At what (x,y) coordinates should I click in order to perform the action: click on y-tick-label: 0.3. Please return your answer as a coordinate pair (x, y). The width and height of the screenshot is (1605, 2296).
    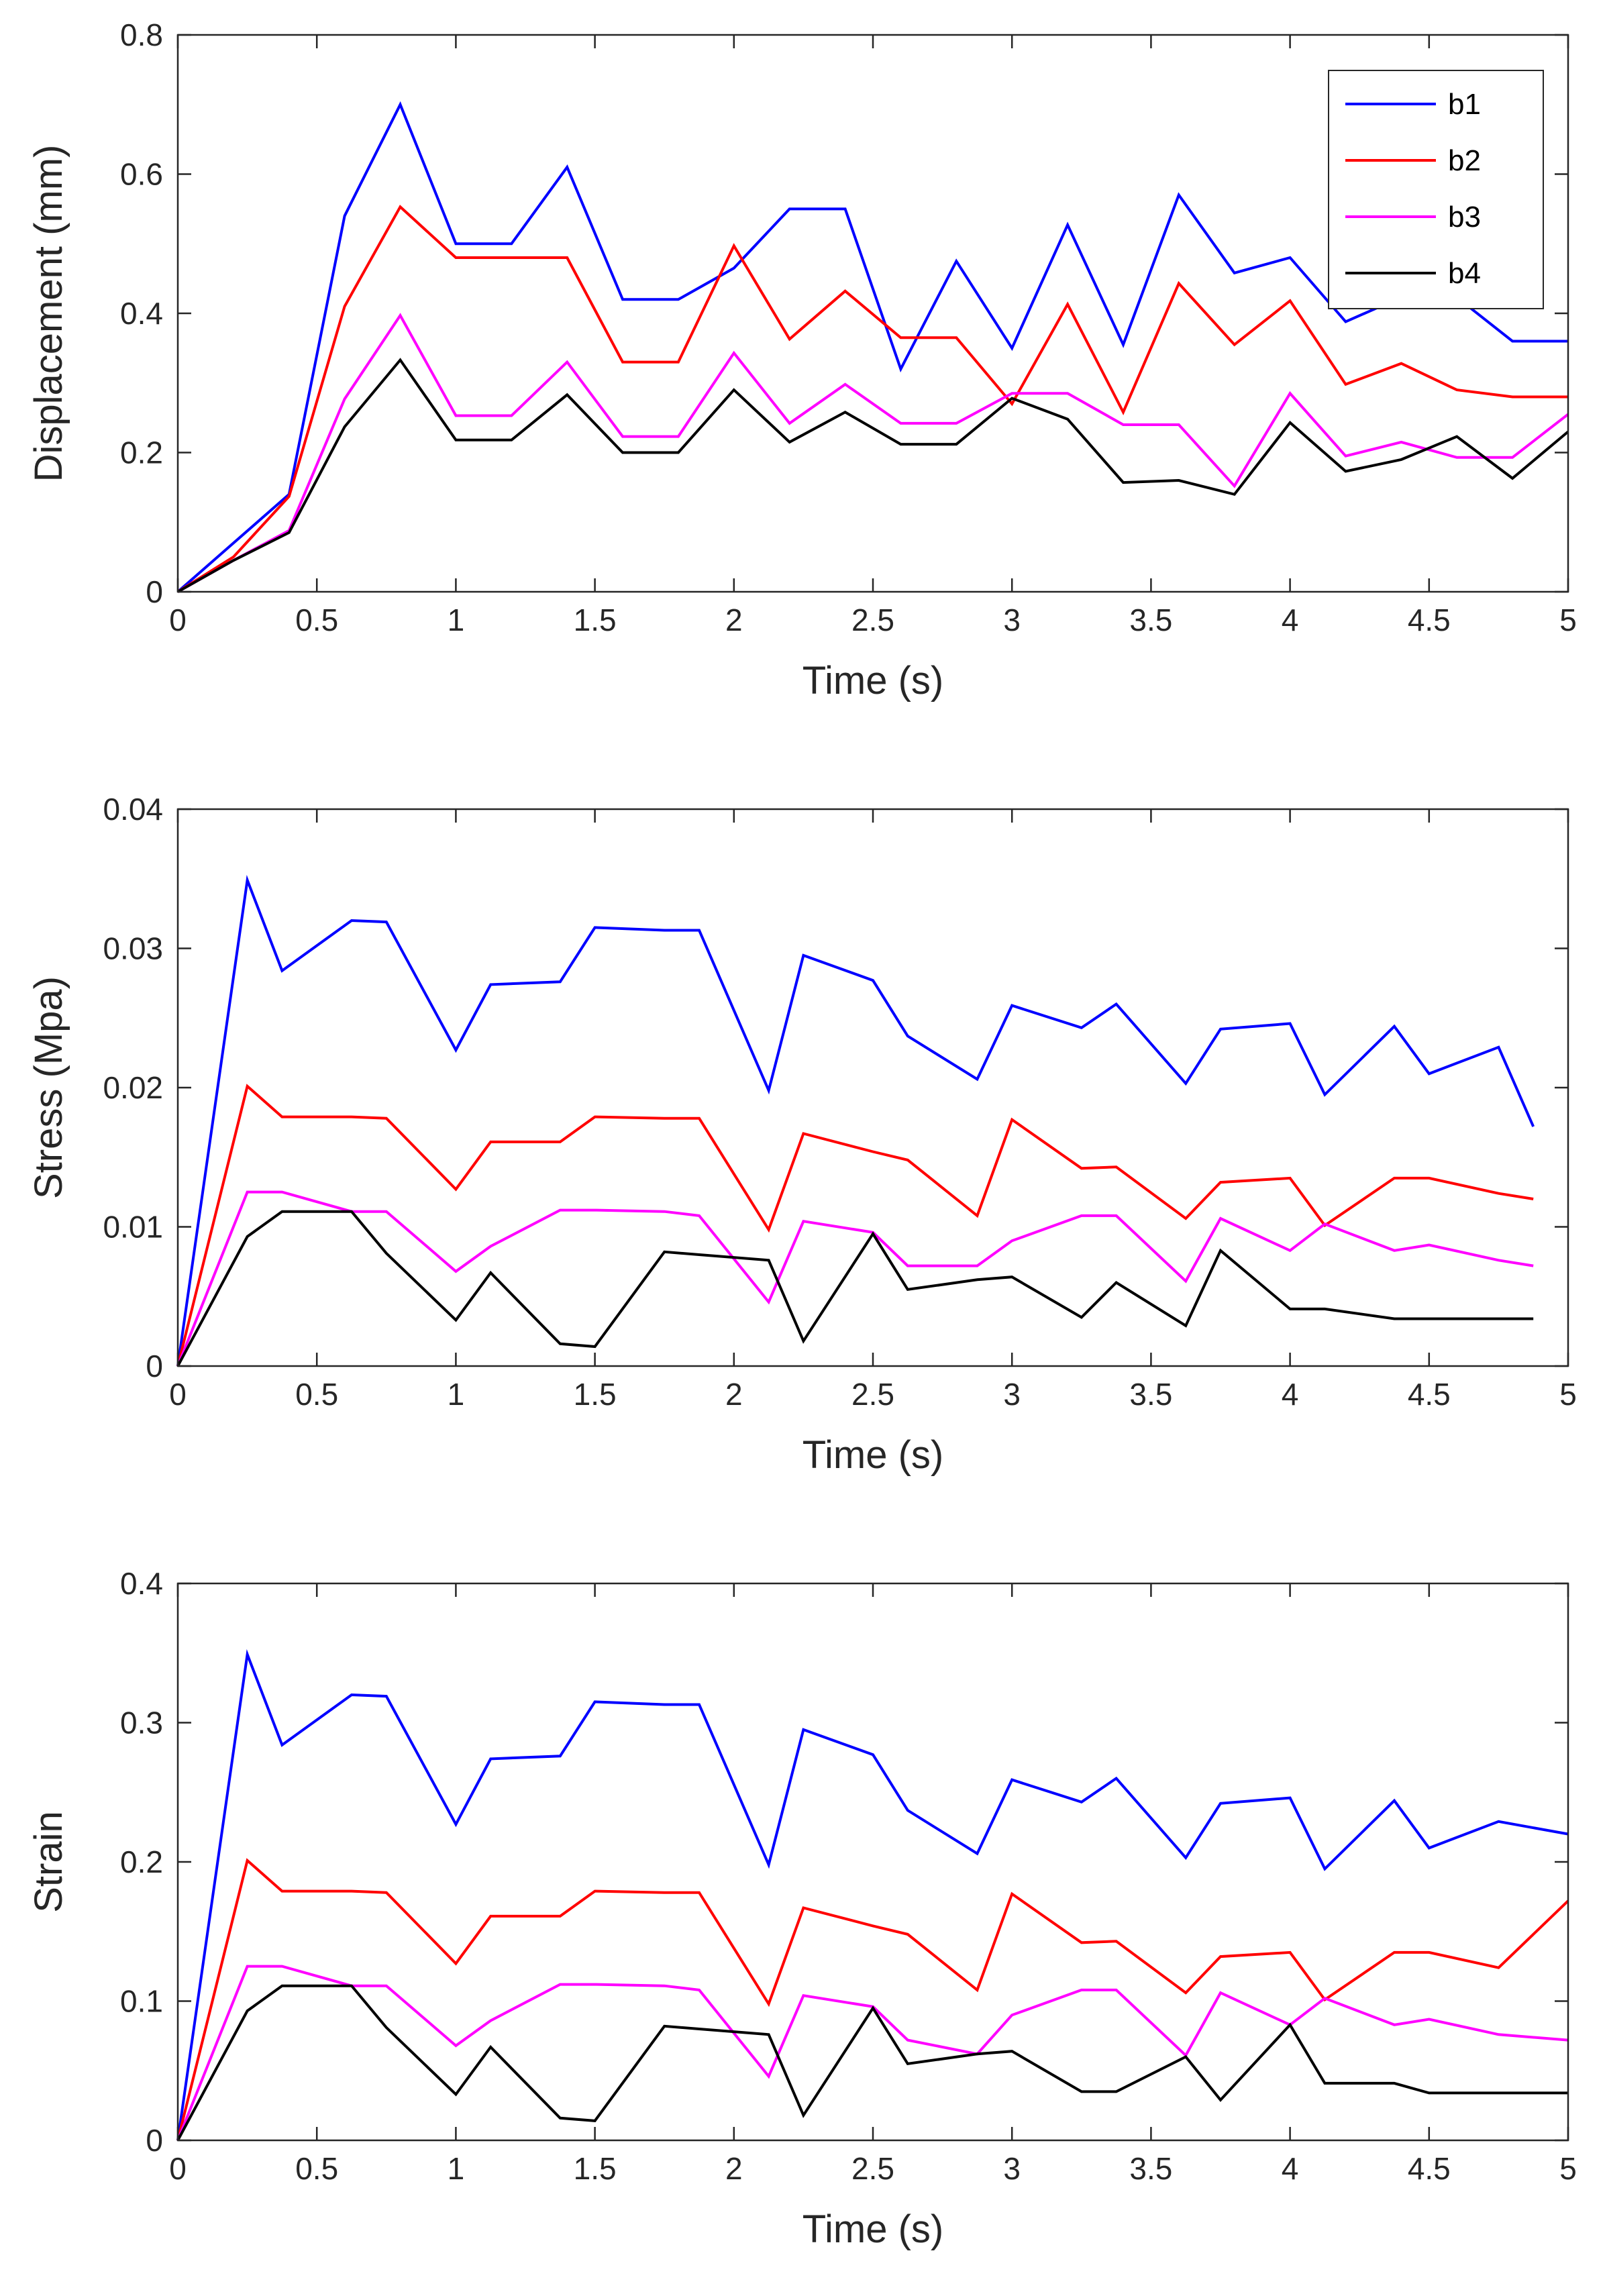
    Looking at the image, I should click on (141, 1723).